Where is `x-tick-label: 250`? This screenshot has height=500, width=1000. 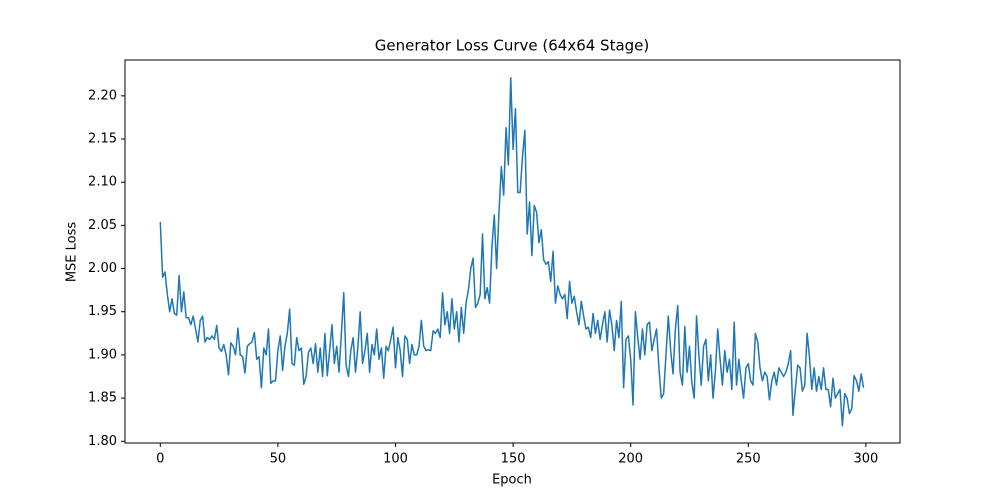
x-tick-label: 250 is located at coordinates (748, 459).